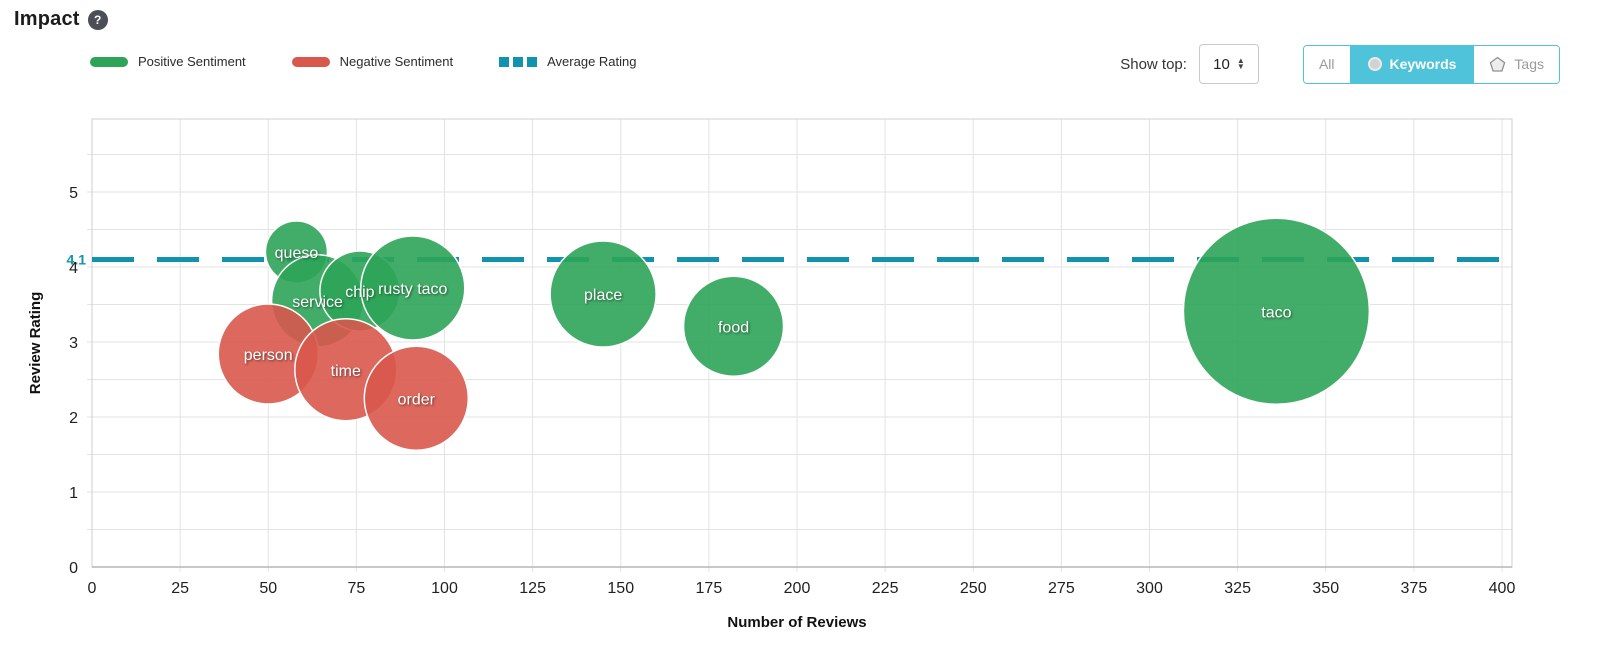  Describe the element at coordinates (413, 288) in the screenshot. I see `bubble-rusty-taco` at that location.